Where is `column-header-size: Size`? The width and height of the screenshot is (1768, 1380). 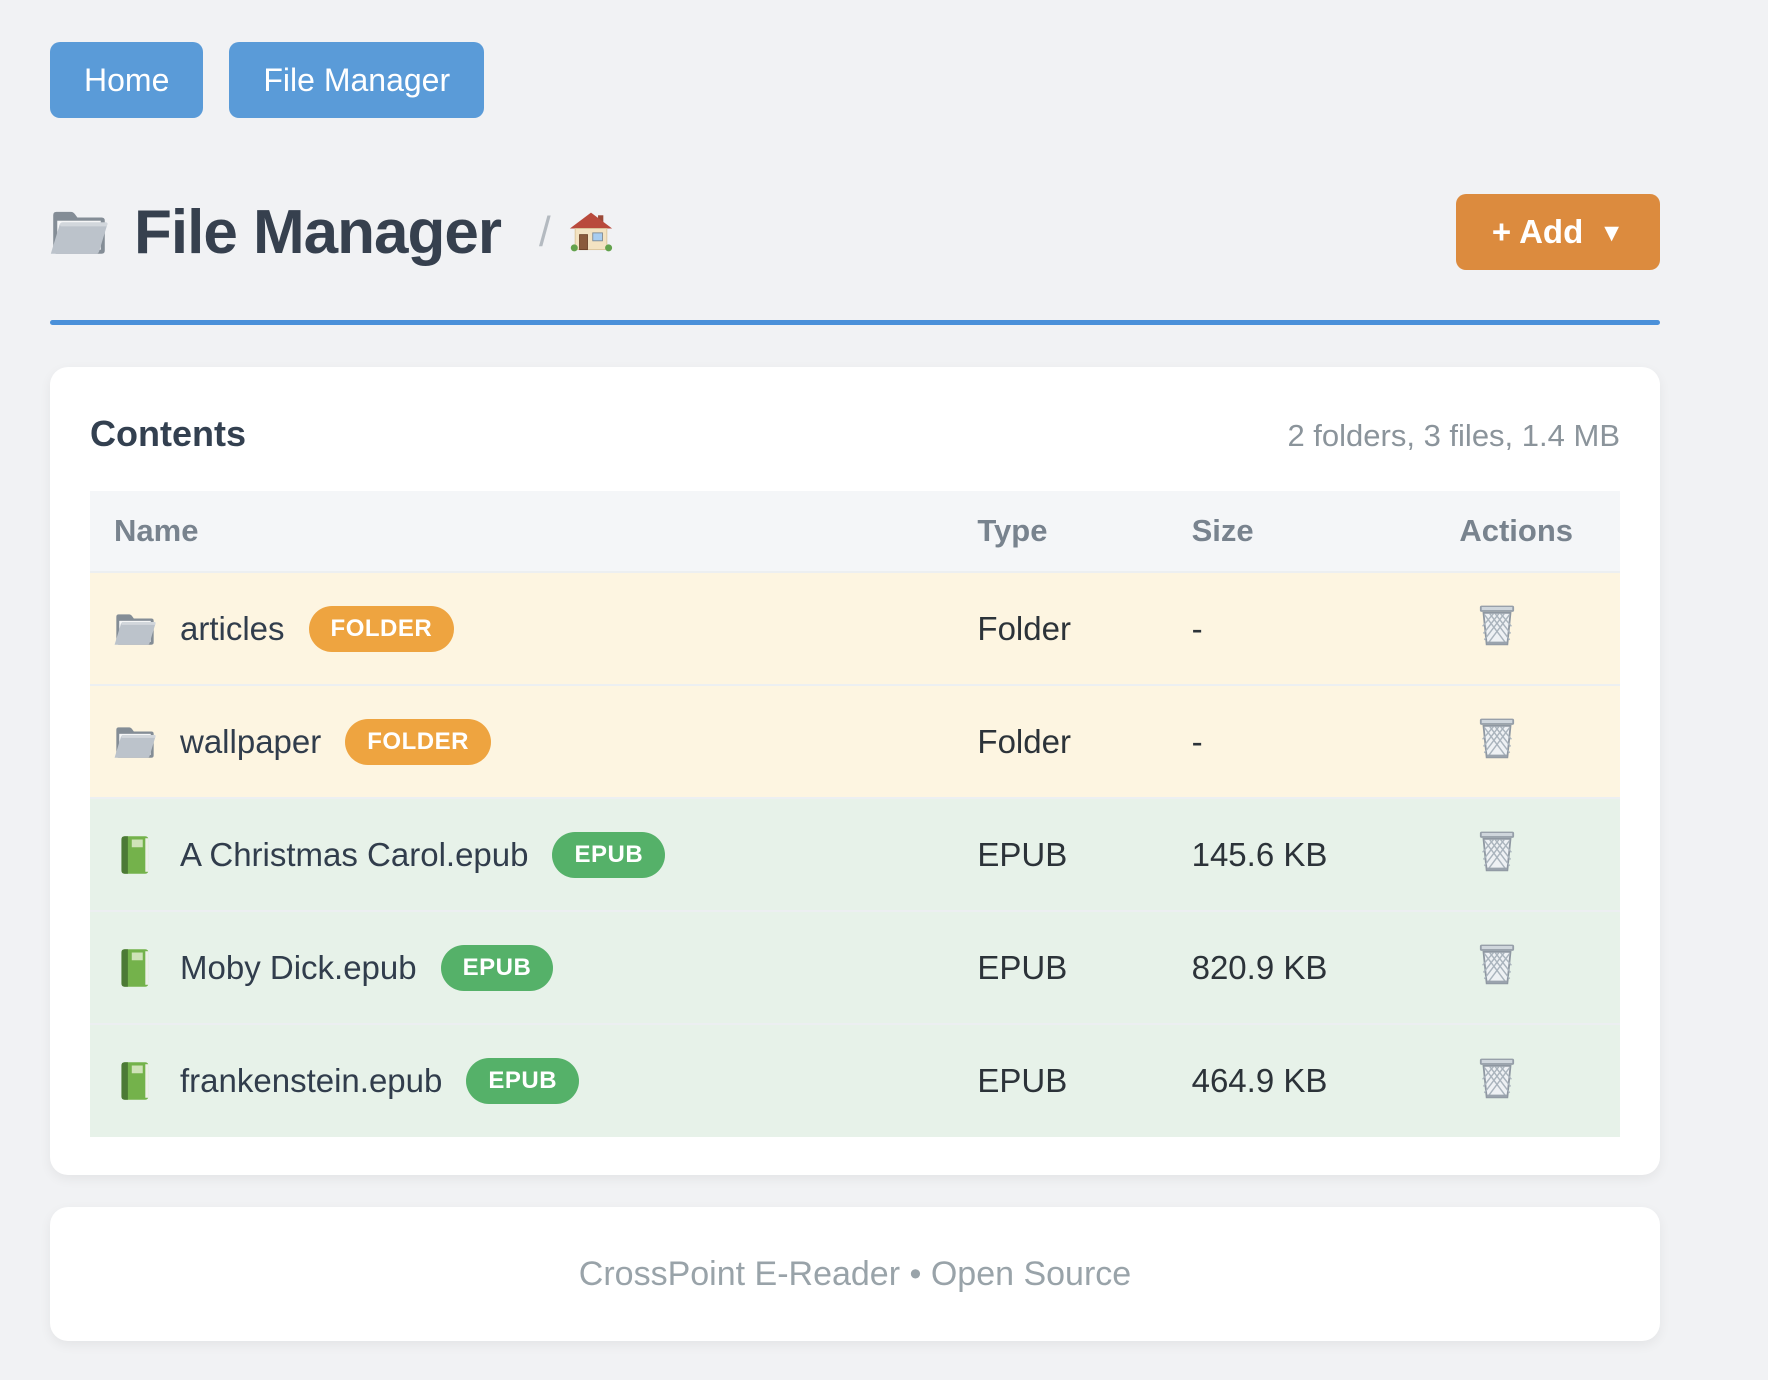
column-header-size: Size is located at coordinates (1325, 531).